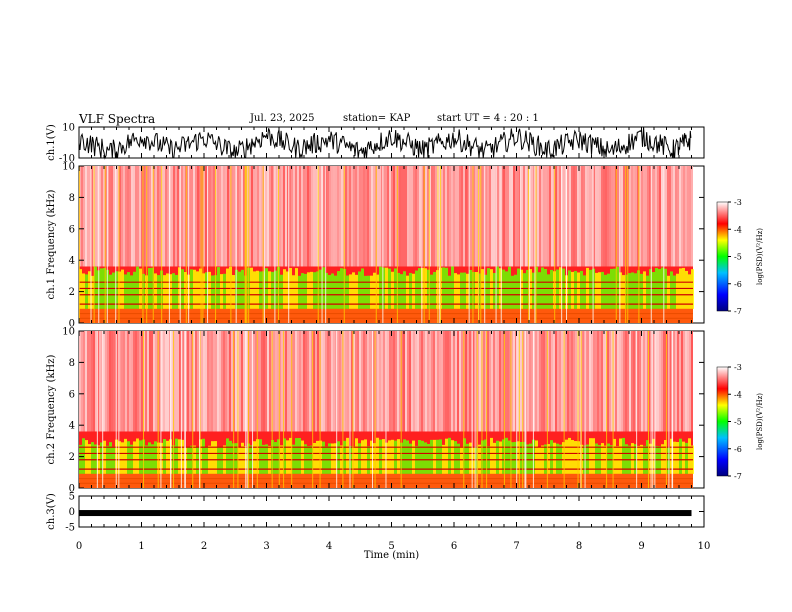  Describe the element at coordinates (391, 555) in the screenshot. I see `x-axis-label: Time (min)` at that location.